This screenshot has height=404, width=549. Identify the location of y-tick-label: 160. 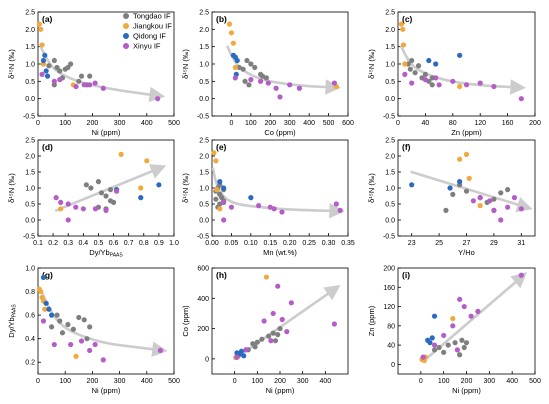
(389, 288).